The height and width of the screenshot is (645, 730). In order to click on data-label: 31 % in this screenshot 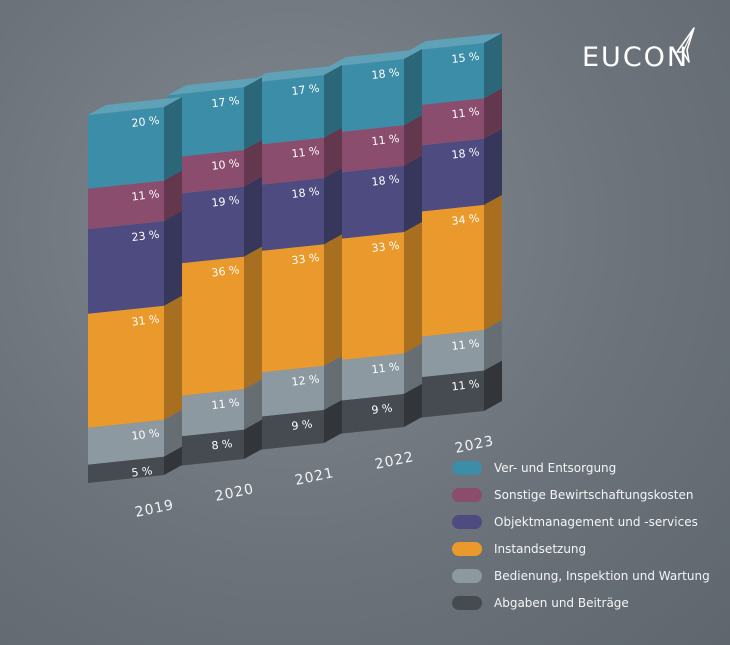, I will do `click(145, 320)`.